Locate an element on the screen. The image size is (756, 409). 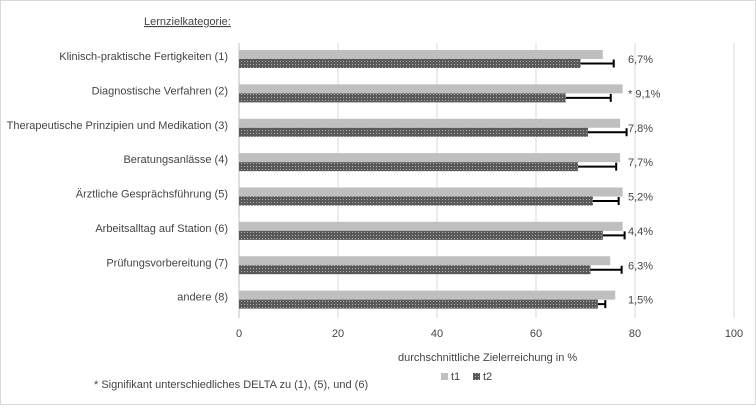
delta-label: 1,5% is located at coordinates (640, 301).